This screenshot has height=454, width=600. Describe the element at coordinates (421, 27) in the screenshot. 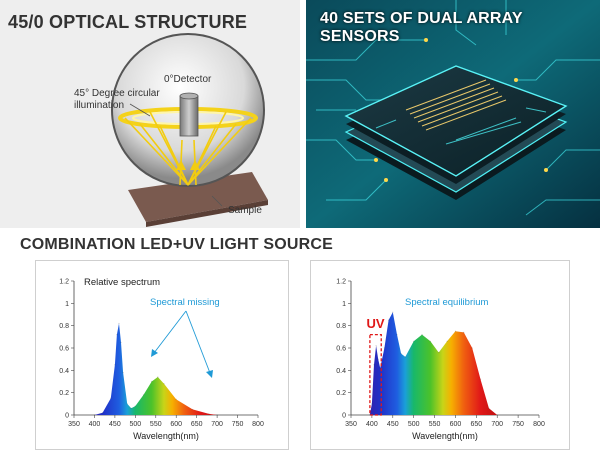

I see `sensor-array-title: 40 SETS OF DUAL ARRAY SENSORS` at that location.